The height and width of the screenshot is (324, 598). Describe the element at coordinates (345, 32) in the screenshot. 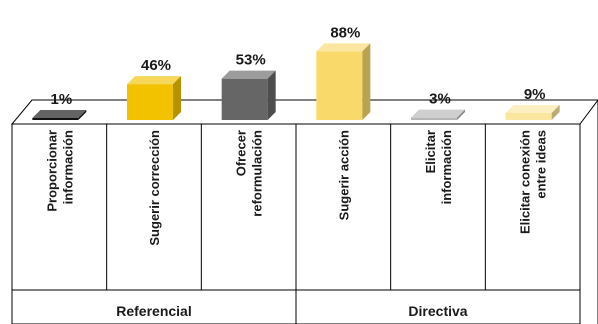

I see `value-label: 88%` at that location.